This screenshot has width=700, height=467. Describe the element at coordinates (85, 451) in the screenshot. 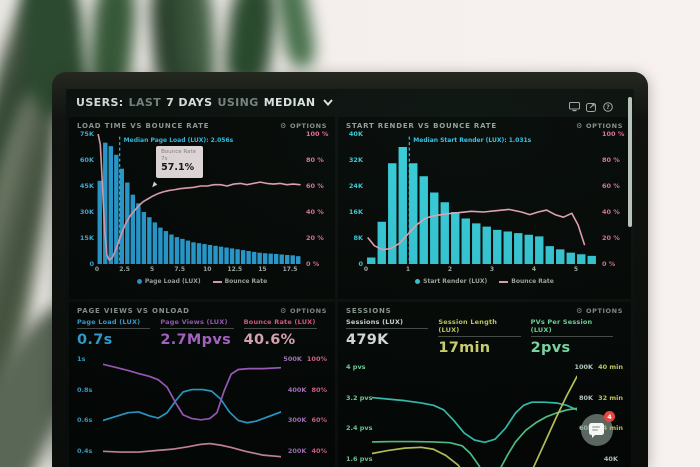

I see `axis-tick-label: 0.4s` at that location.